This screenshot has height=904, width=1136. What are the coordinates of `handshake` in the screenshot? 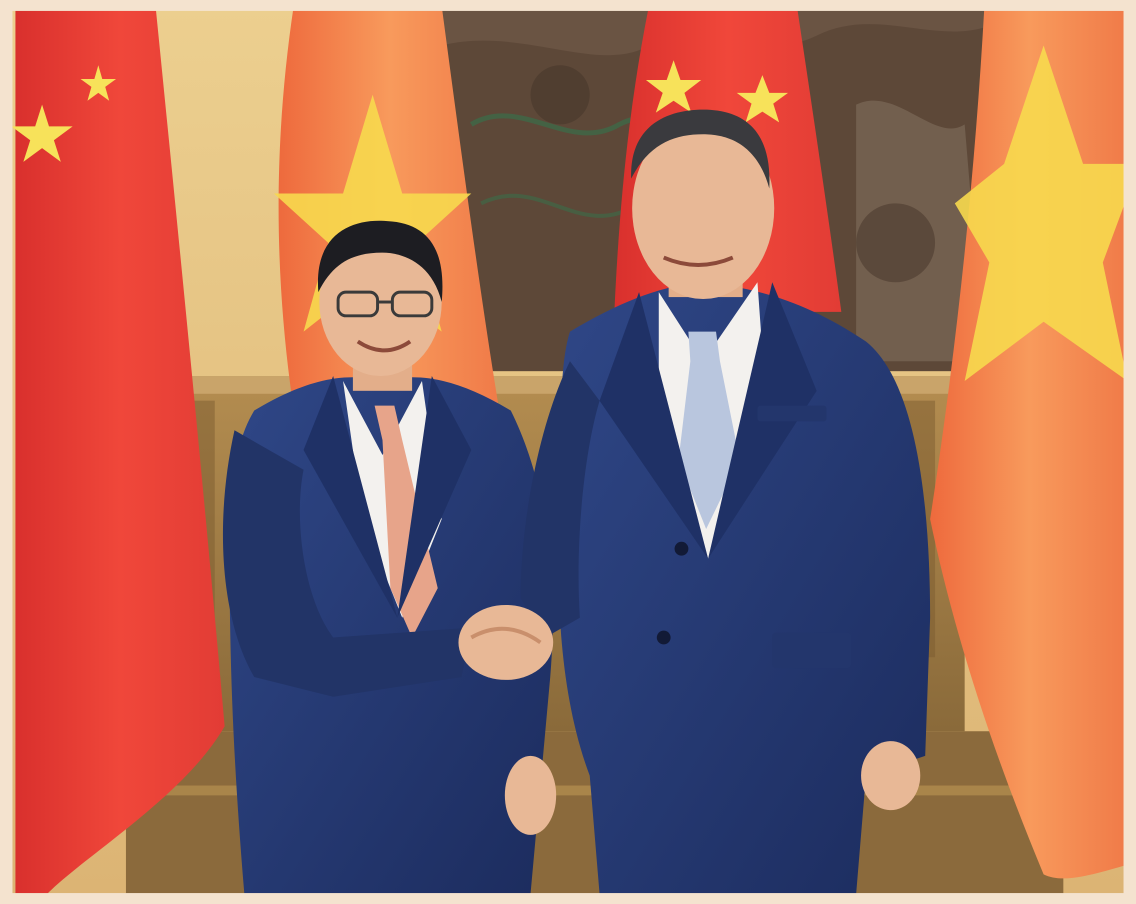 It's located at (507, 719).